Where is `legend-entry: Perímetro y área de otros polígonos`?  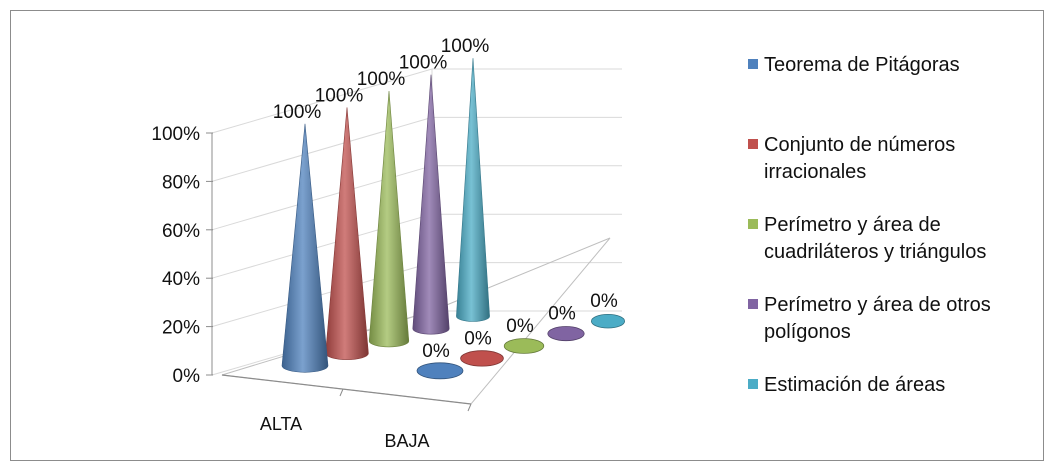
legend-entry: Perímetro y área de otros polígonos is located at coordinates (891, 319).